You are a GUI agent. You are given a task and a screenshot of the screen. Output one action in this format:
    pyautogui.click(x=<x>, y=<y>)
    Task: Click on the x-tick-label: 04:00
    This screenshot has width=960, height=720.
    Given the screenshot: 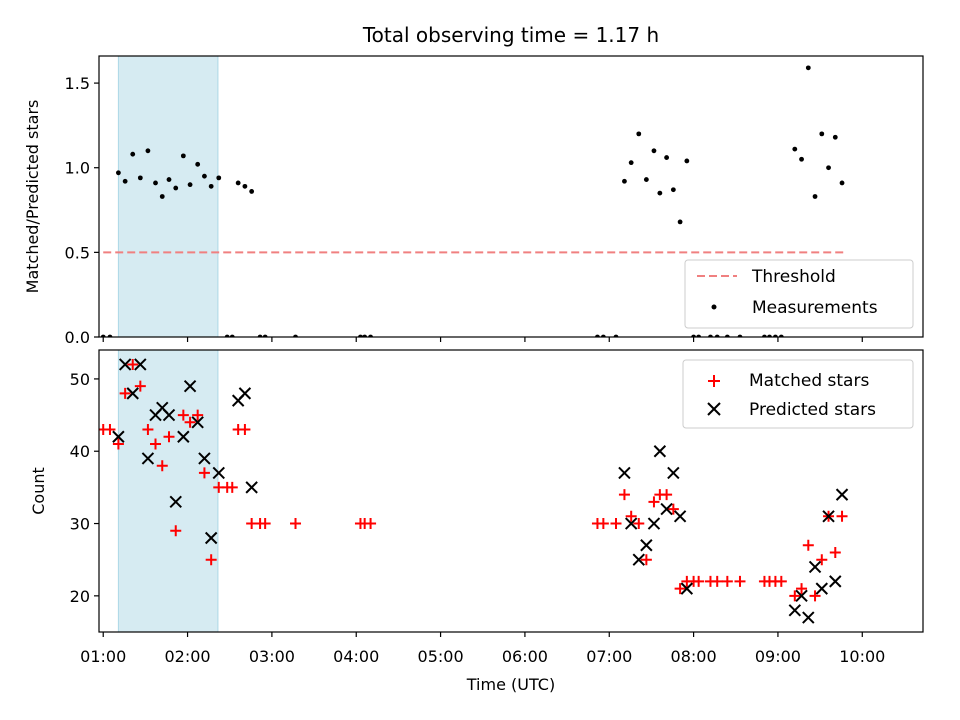 What is the action you would take?
    pyautogui.click(x=356, y=656)
    